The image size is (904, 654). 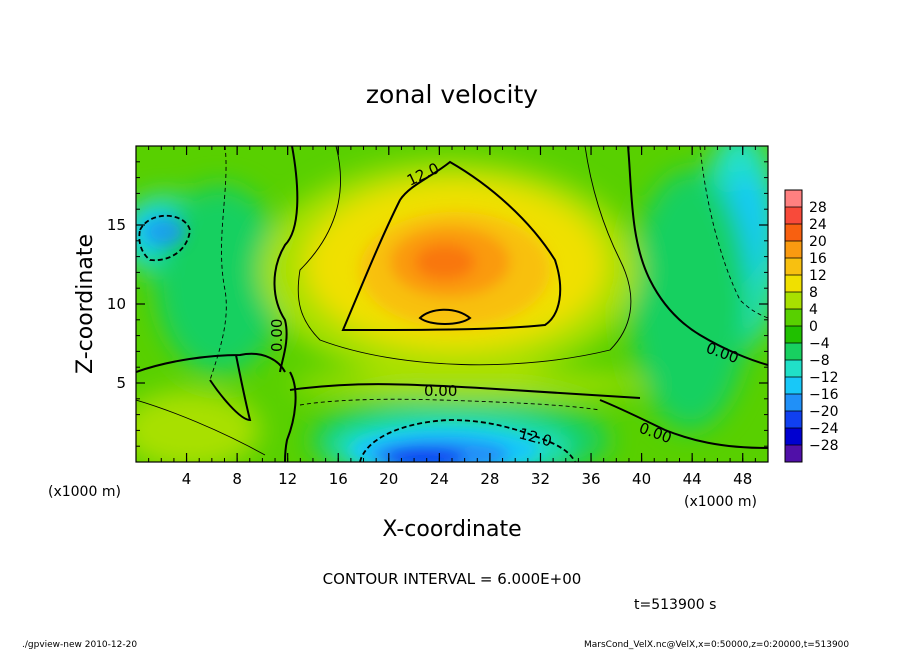 I want to click on chart-title: zonal velocity, so click(x=452, y=94).